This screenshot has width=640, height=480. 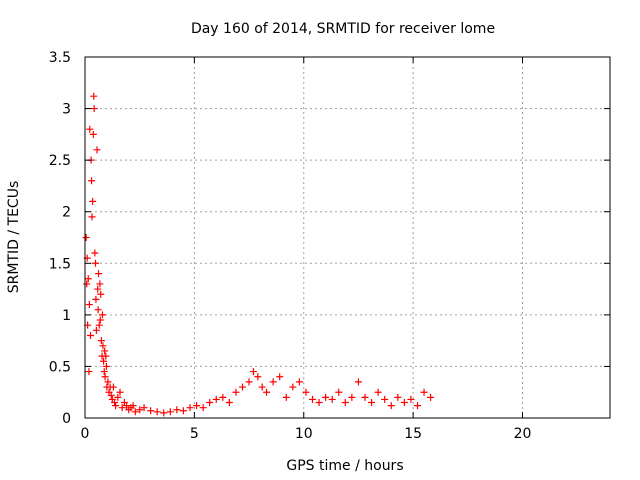 What do you see at coordinates (14, 237) in the screenshot?
I see `y-axis-label: SRMTID / TECUs` at bounding box center [14, 237].